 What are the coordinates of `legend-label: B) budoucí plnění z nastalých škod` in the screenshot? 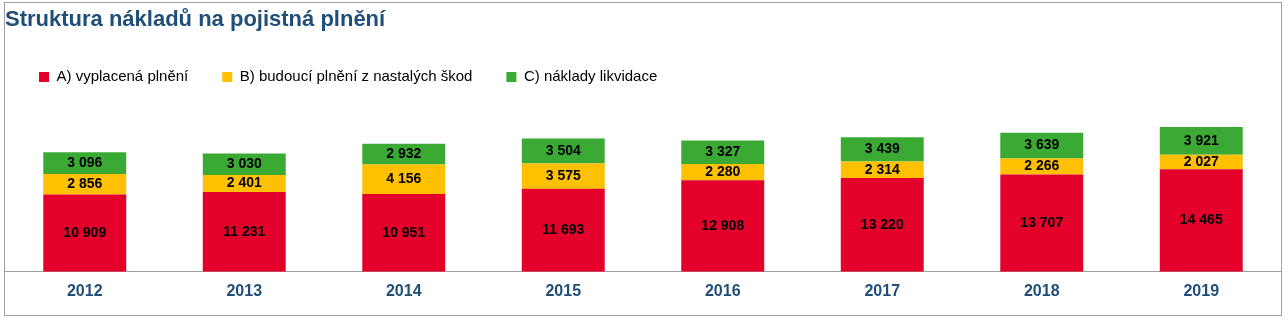 It's located at (356, 76).